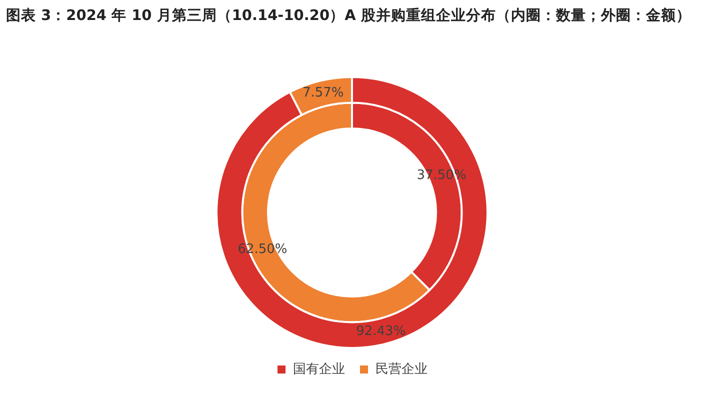 This screenshot has width=704, height=404. Describe the element at coordinates (402, 369) in the screenshot. I see `legend-label: 民营企业` at that location.